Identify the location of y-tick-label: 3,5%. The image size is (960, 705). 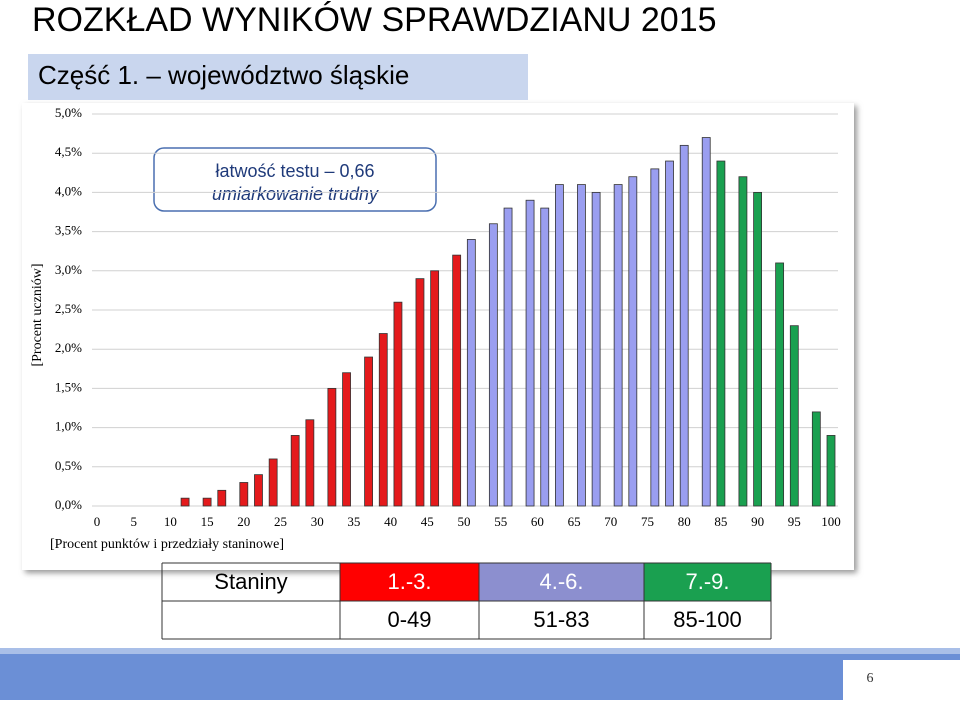
(68, 230).